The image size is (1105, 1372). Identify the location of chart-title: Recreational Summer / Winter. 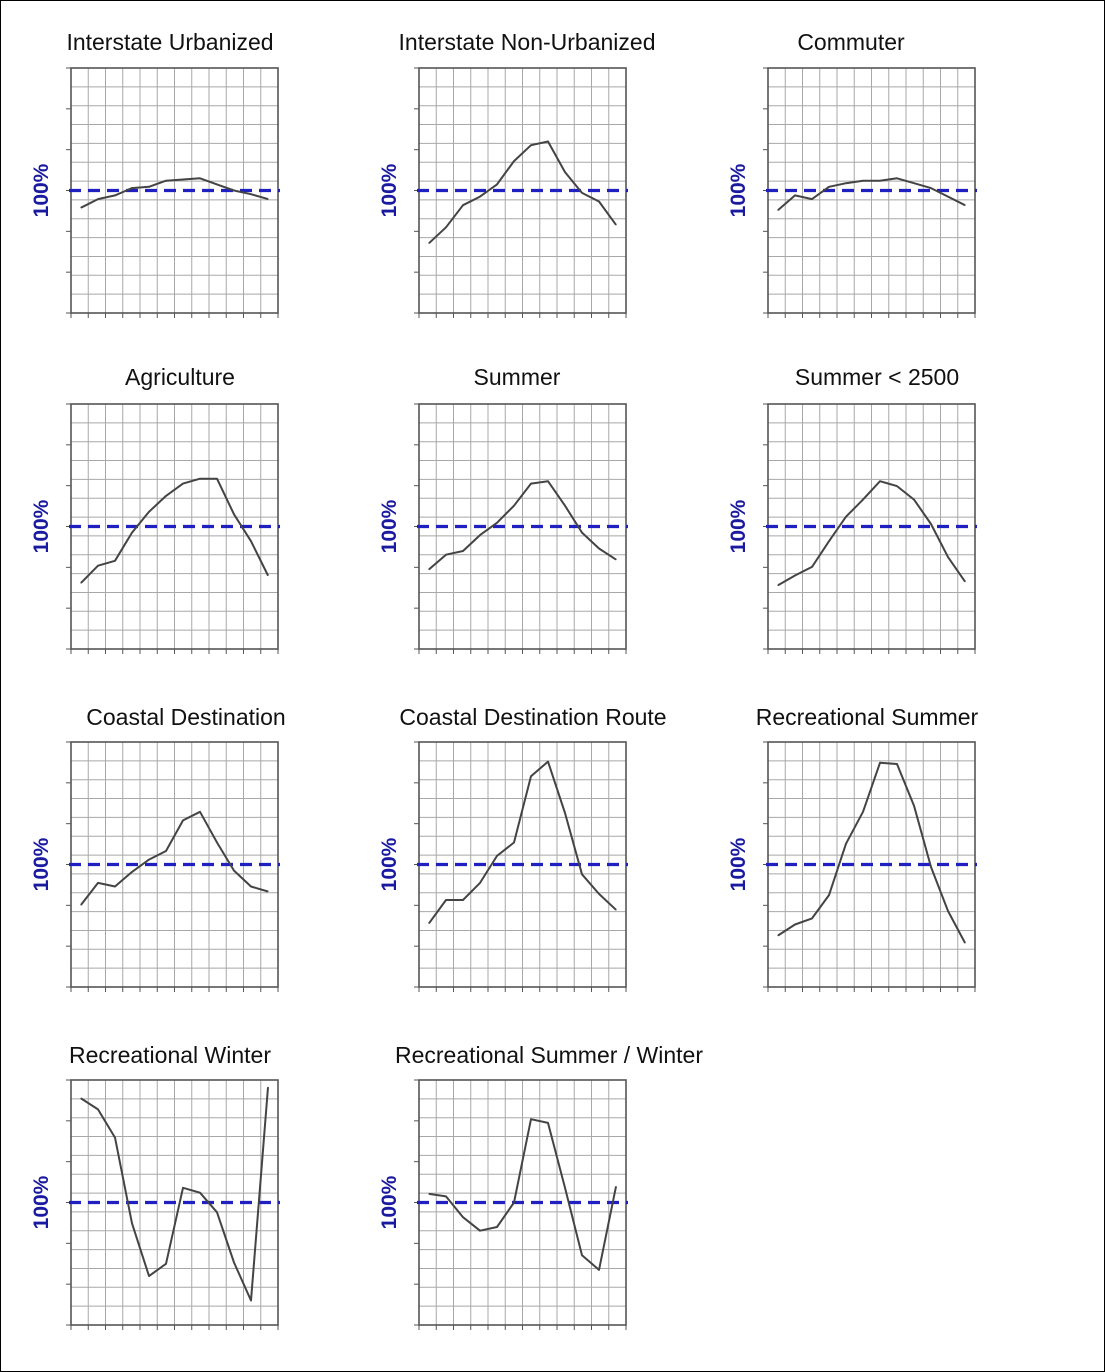
(549, 1055).